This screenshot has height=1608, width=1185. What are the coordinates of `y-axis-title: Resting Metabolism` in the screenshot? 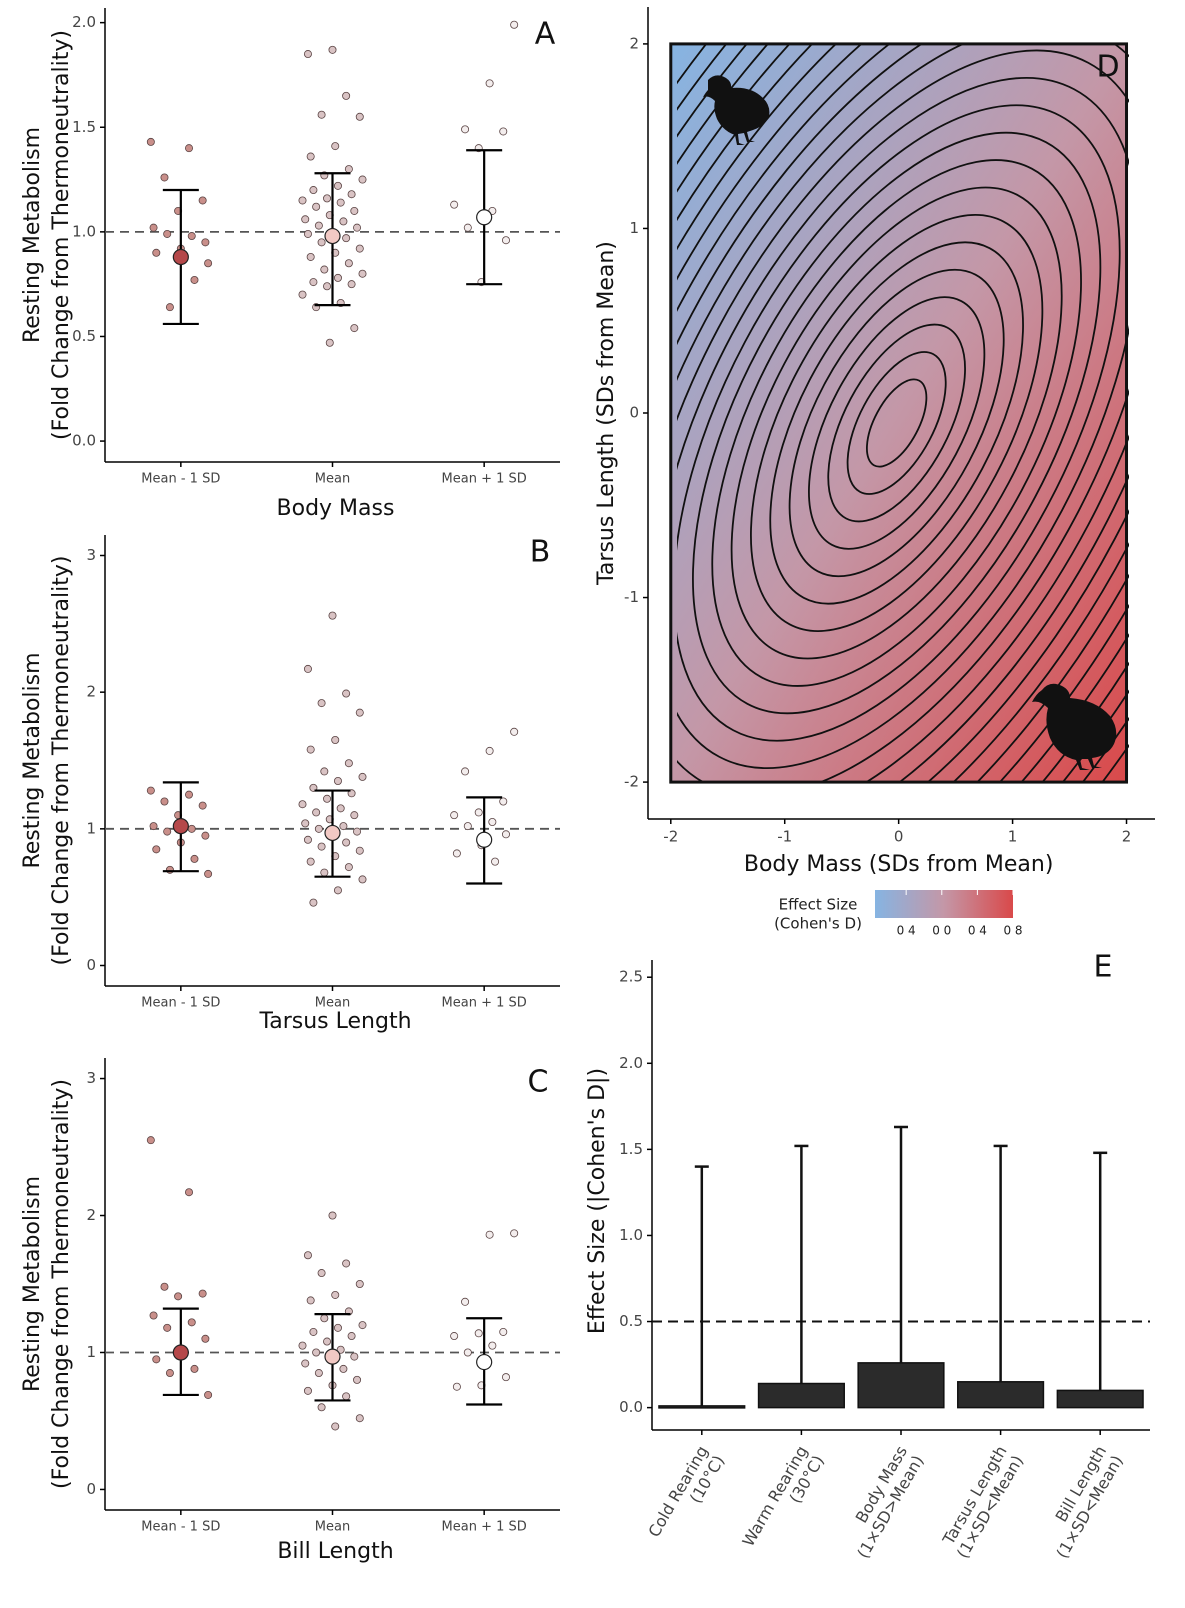 It's located at (32, 235).